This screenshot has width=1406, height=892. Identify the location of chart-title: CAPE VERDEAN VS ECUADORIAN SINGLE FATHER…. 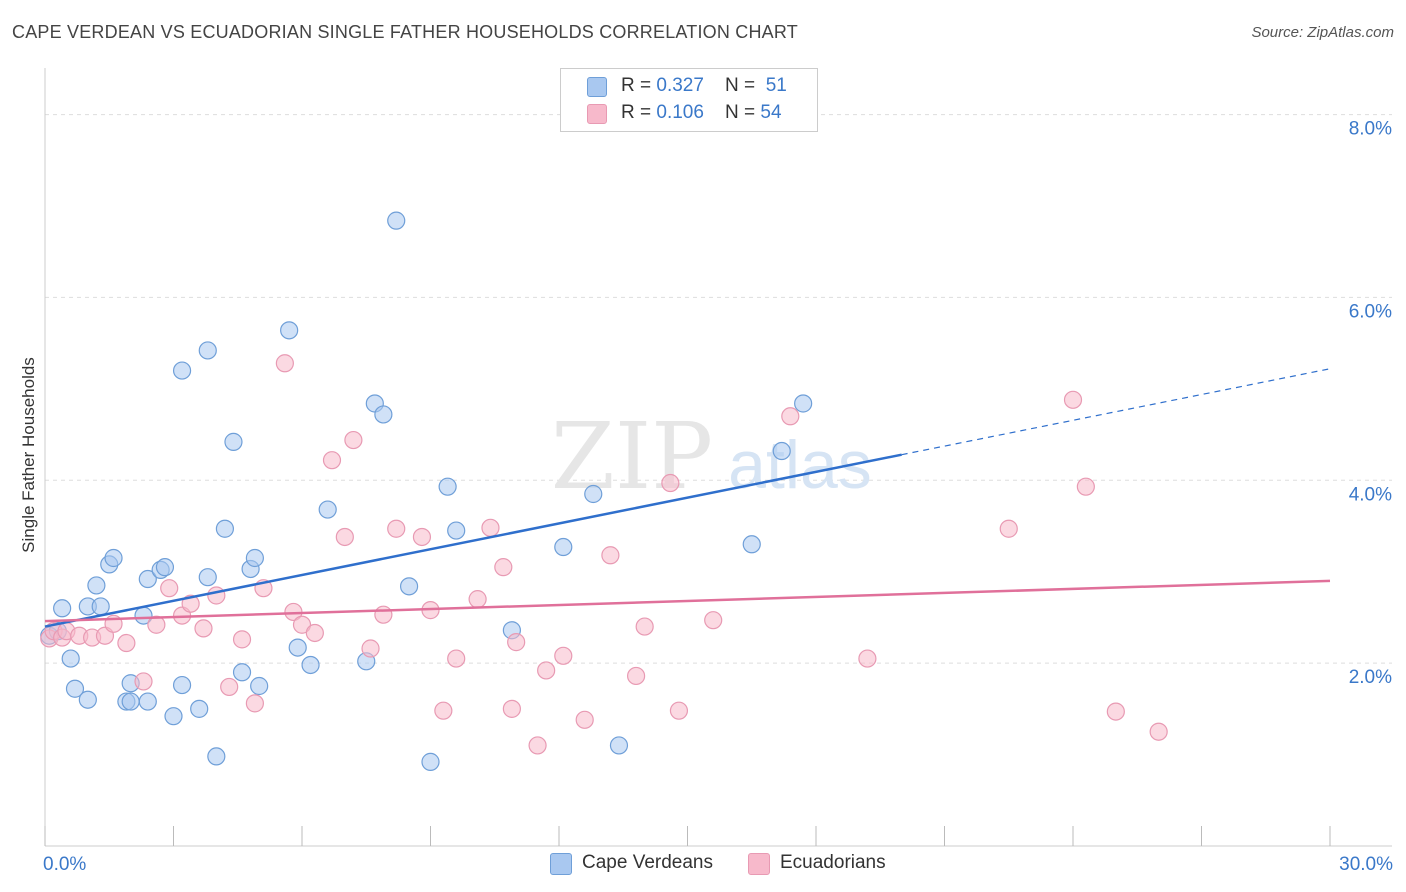
(405, 32).